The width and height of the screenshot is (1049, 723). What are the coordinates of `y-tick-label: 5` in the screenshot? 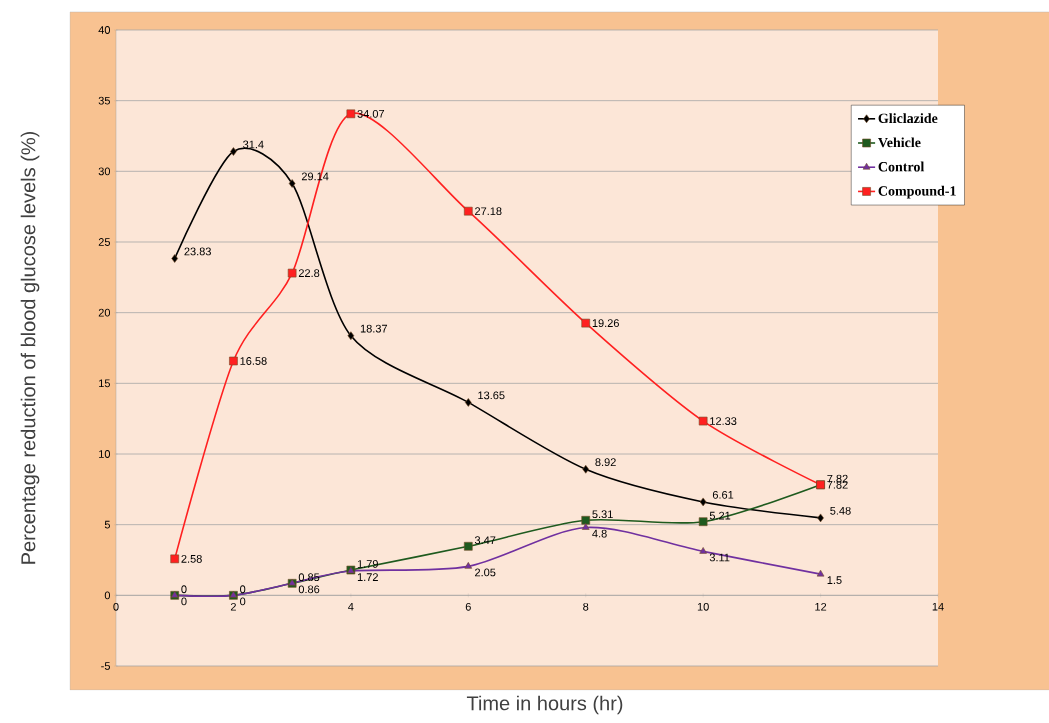 It's located at (107, 524).